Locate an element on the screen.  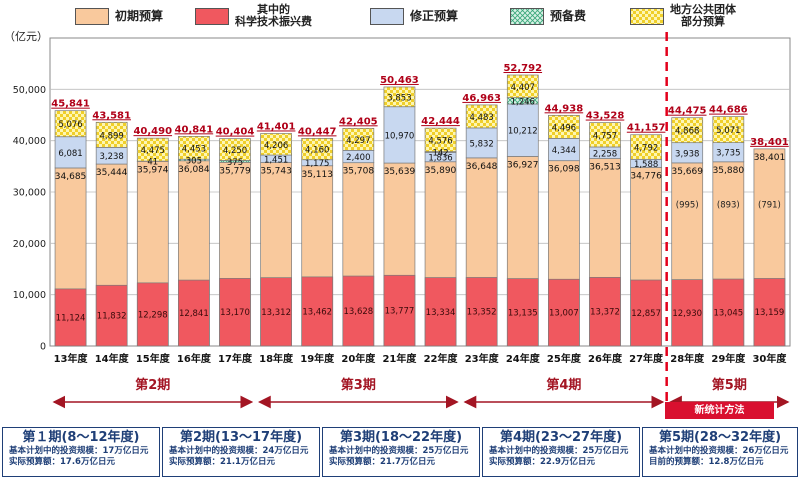
x-tick-label: 25年度 is located at coordinates (564, 358).